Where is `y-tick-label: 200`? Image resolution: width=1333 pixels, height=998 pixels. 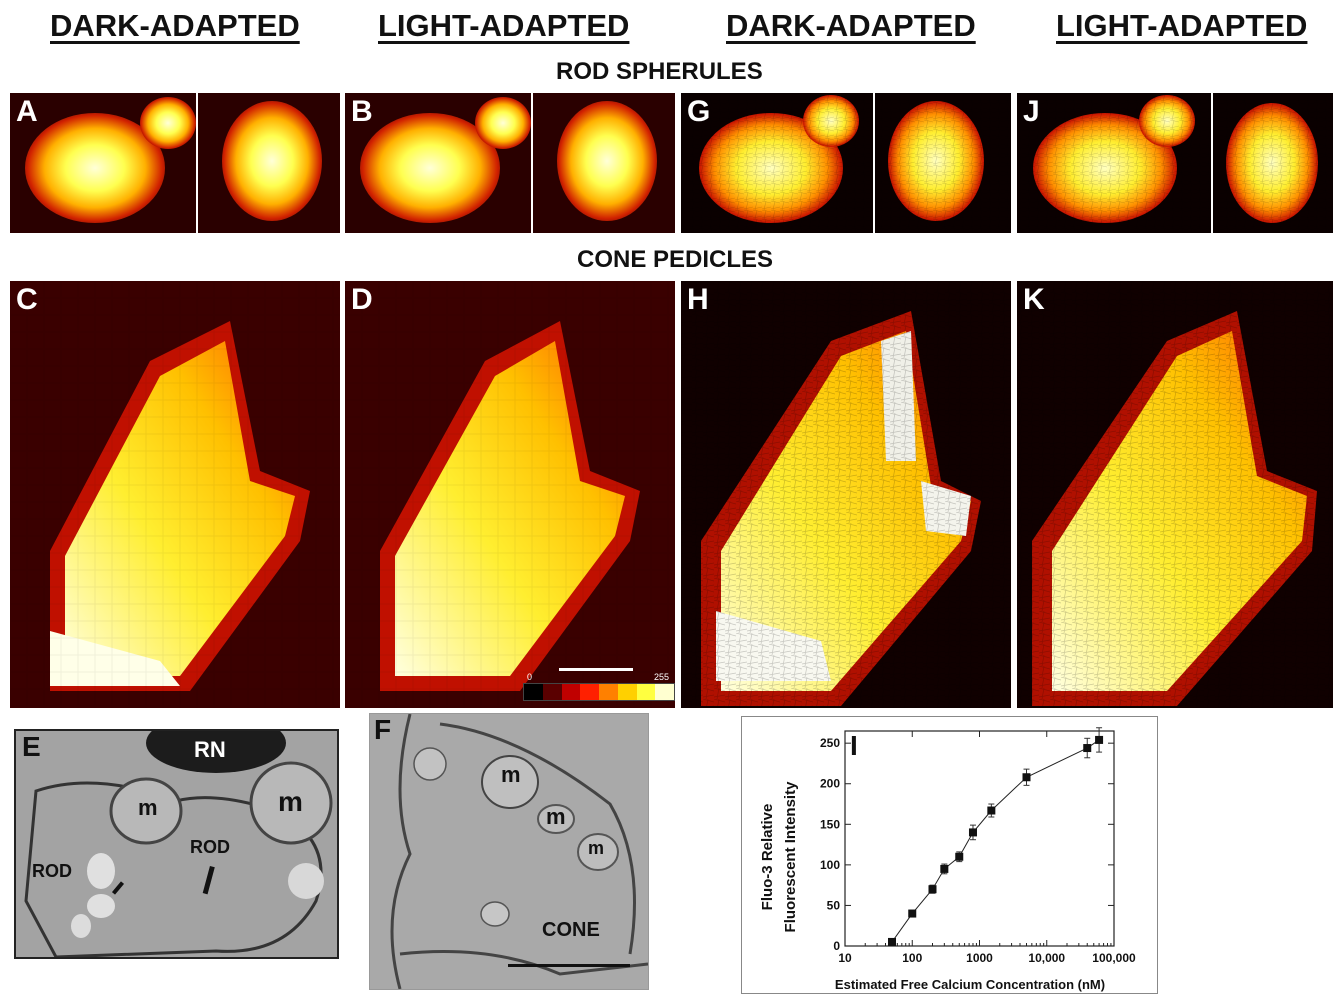
y-tick-label: 200 is located at coordinates (830, 784).